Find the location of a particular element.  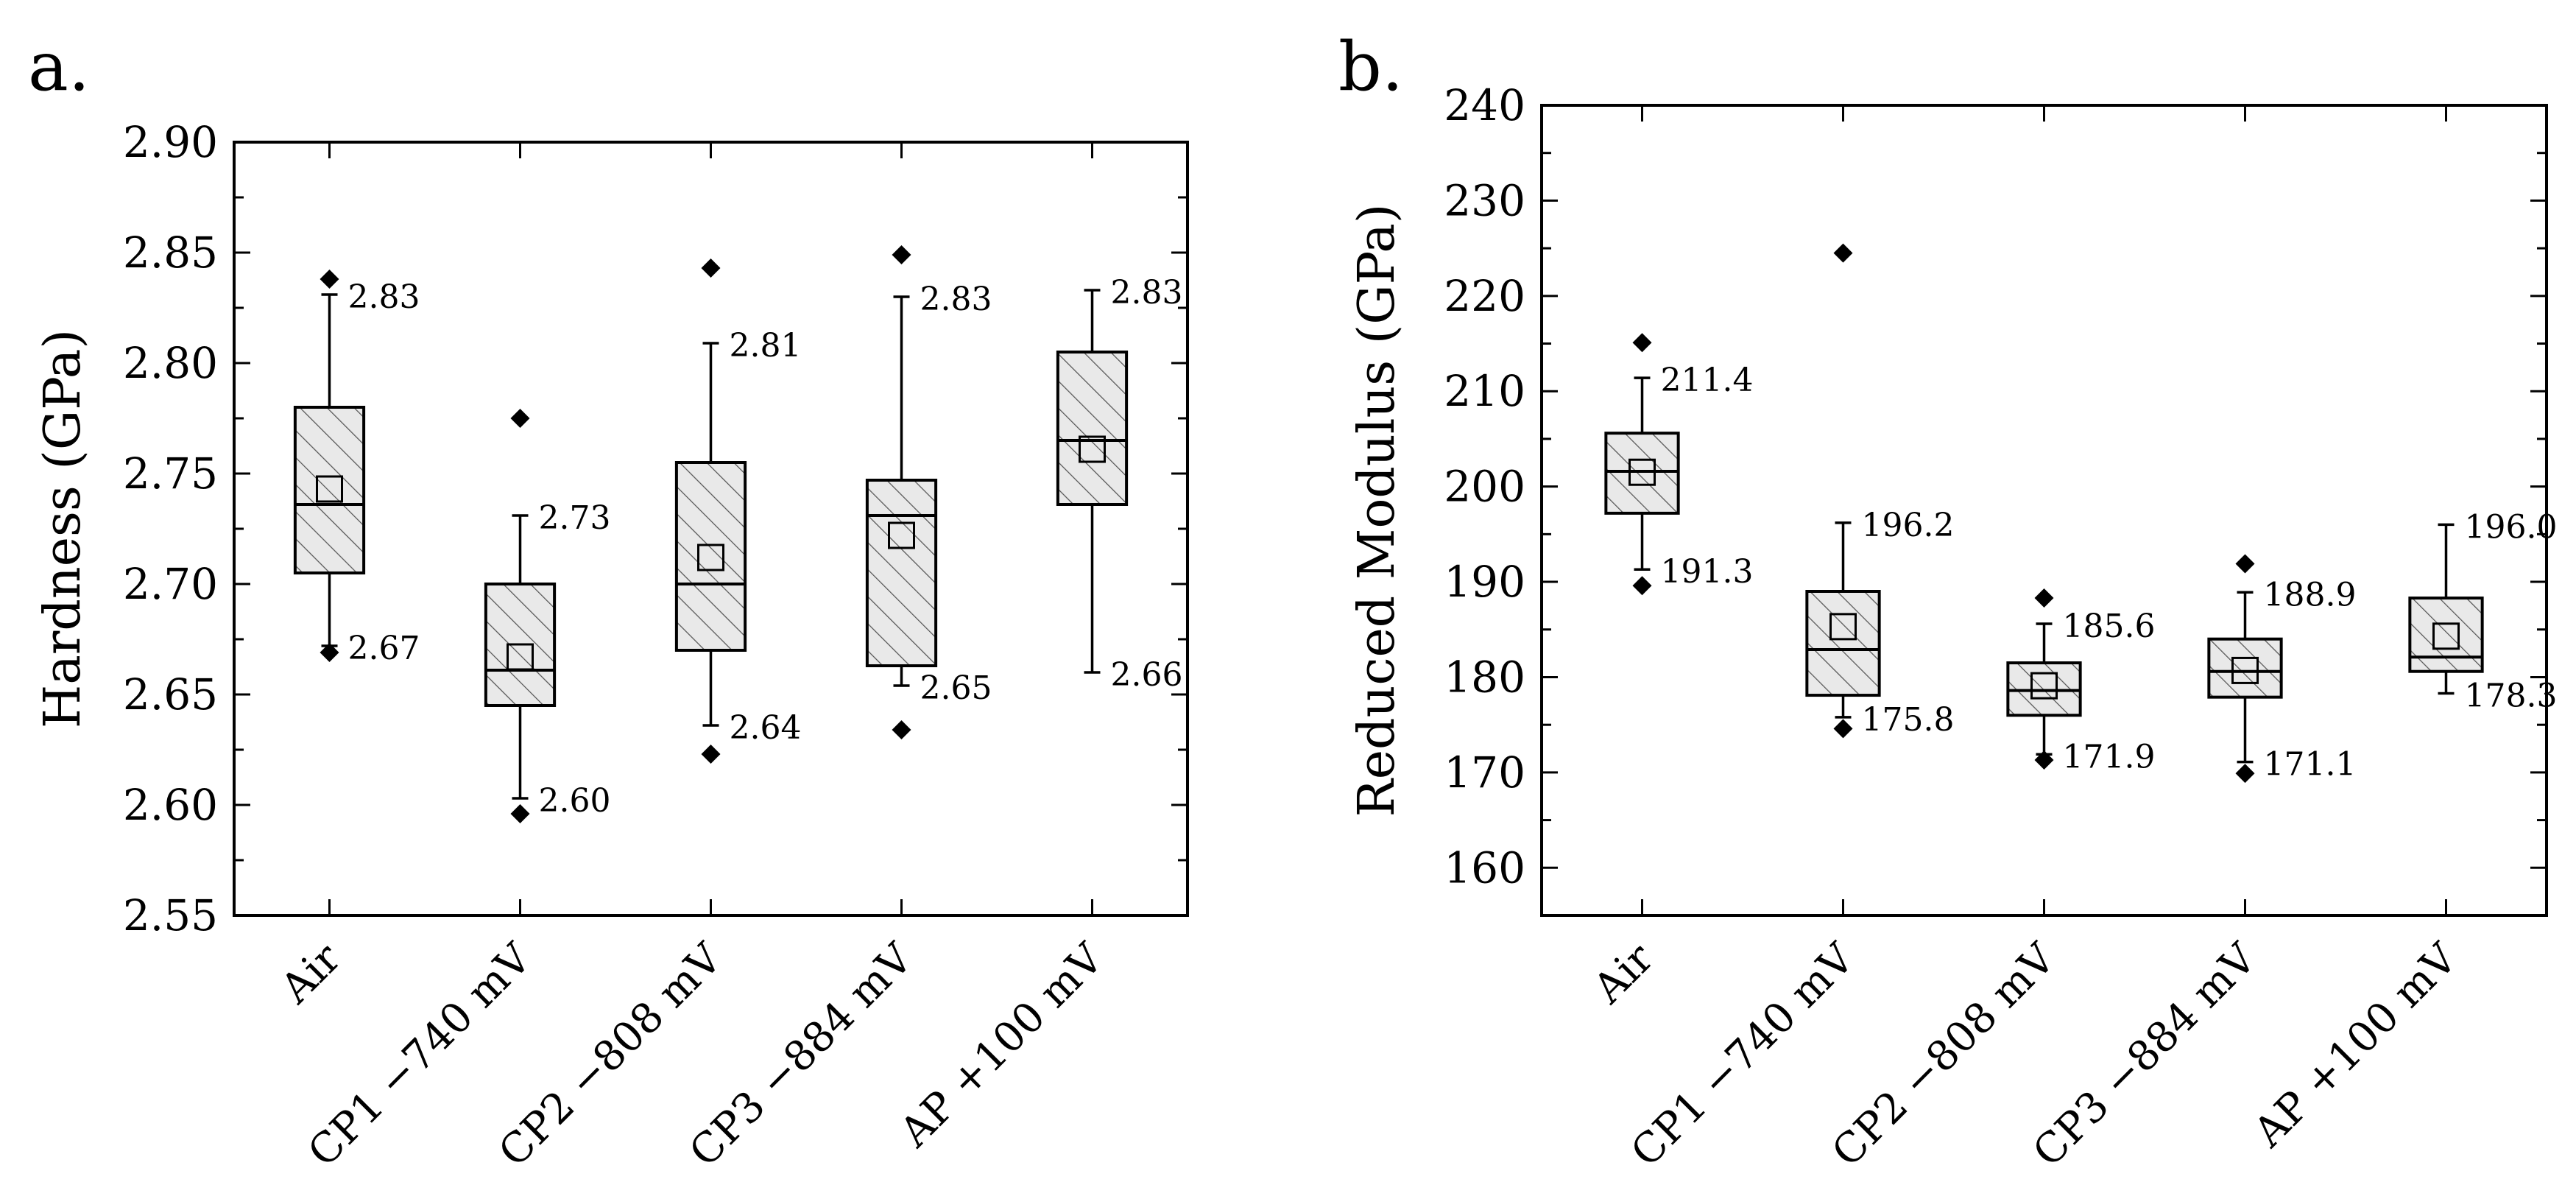

whisker-low-label: 2.67 is located at coordinates (384, 648).